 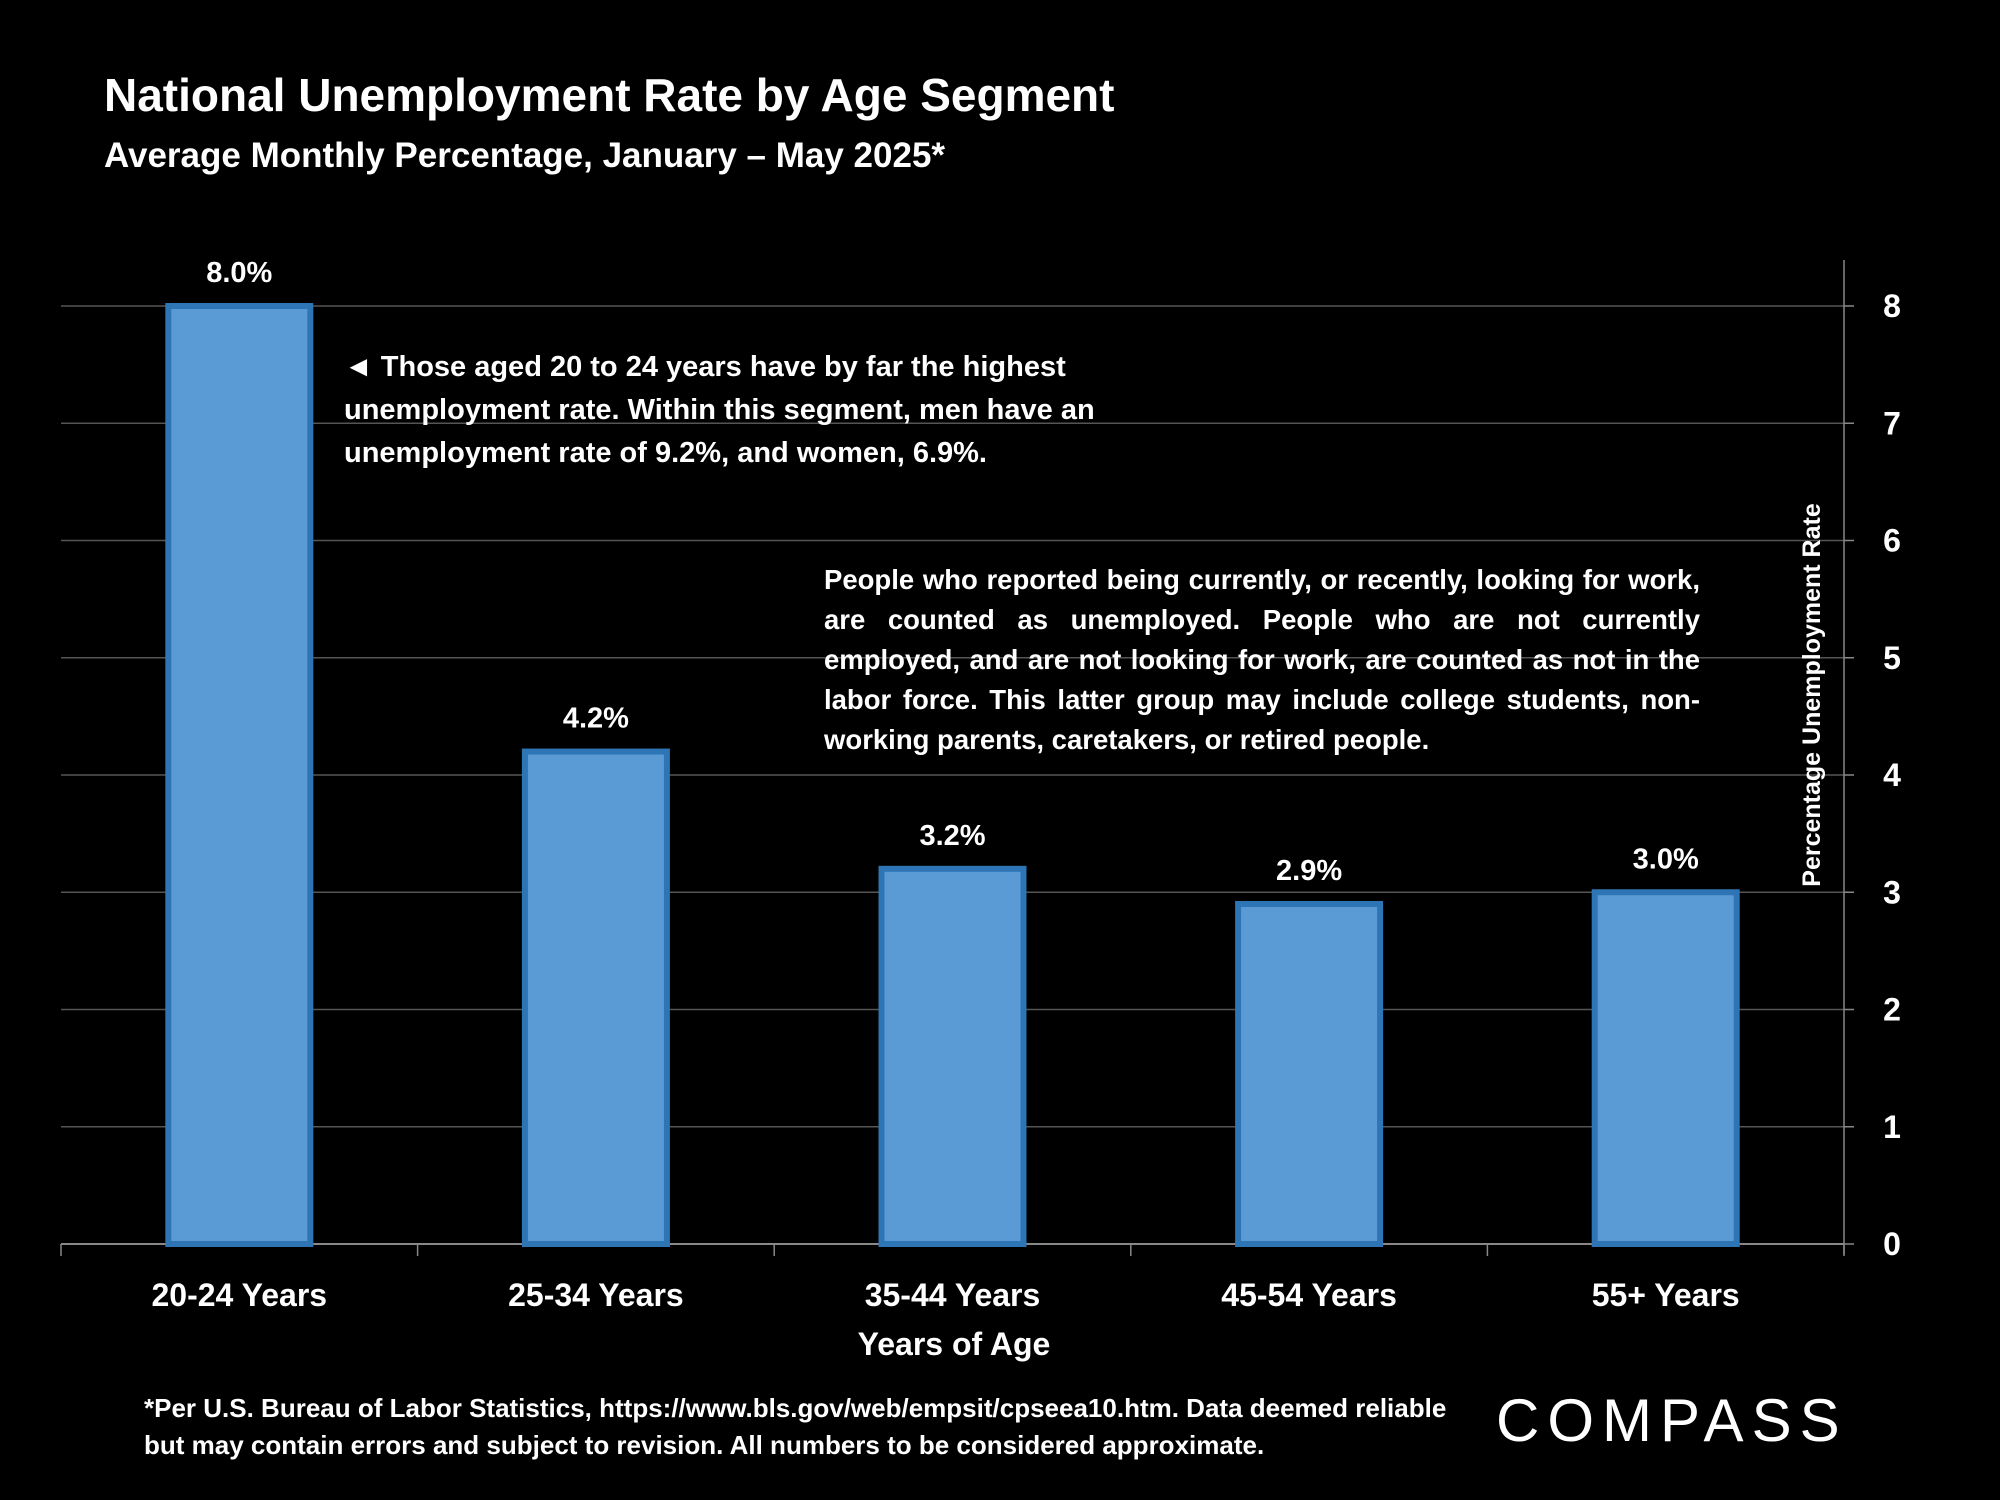 What do you see at coordinates (240, 1295) in the screenshot?
I see `x-tick-label: 20-24 Years` at bounding box center [240, 1295].